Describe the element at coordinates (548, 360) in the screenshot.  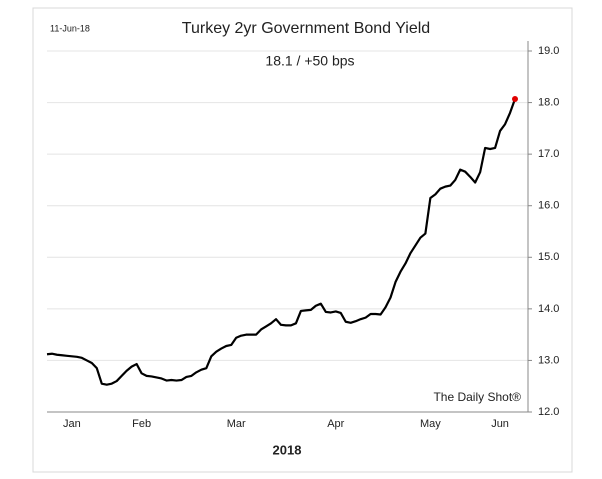
I see `y-tick-label: 13.0` at that location.